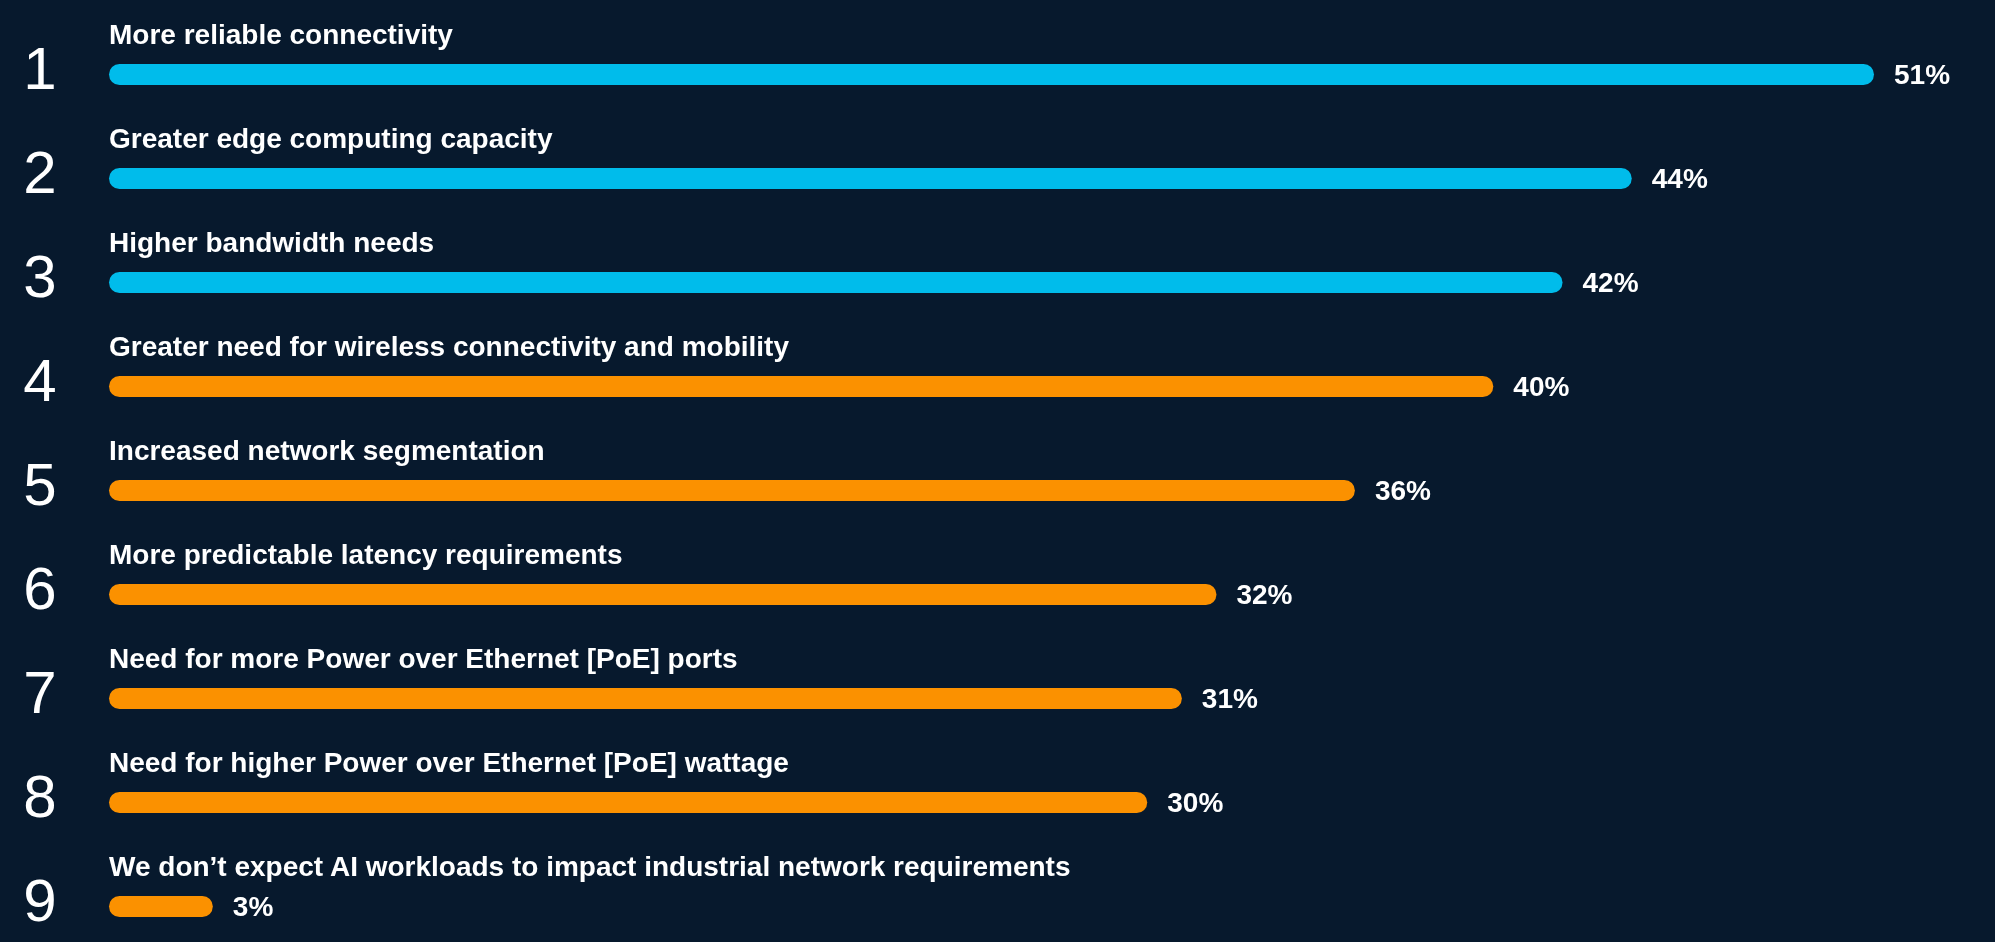 The image size is (1995, 942). Describe the element at coordinates (281, 34) in the screenshot. I see `y-tick-label: More reliable connectivity` at that location.